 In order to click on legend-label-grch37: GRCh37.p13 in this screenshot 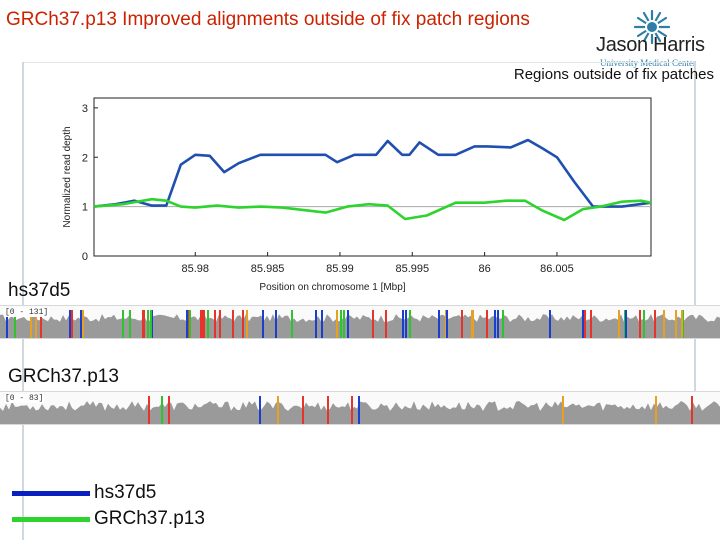, I will do `click(149, 518)`.